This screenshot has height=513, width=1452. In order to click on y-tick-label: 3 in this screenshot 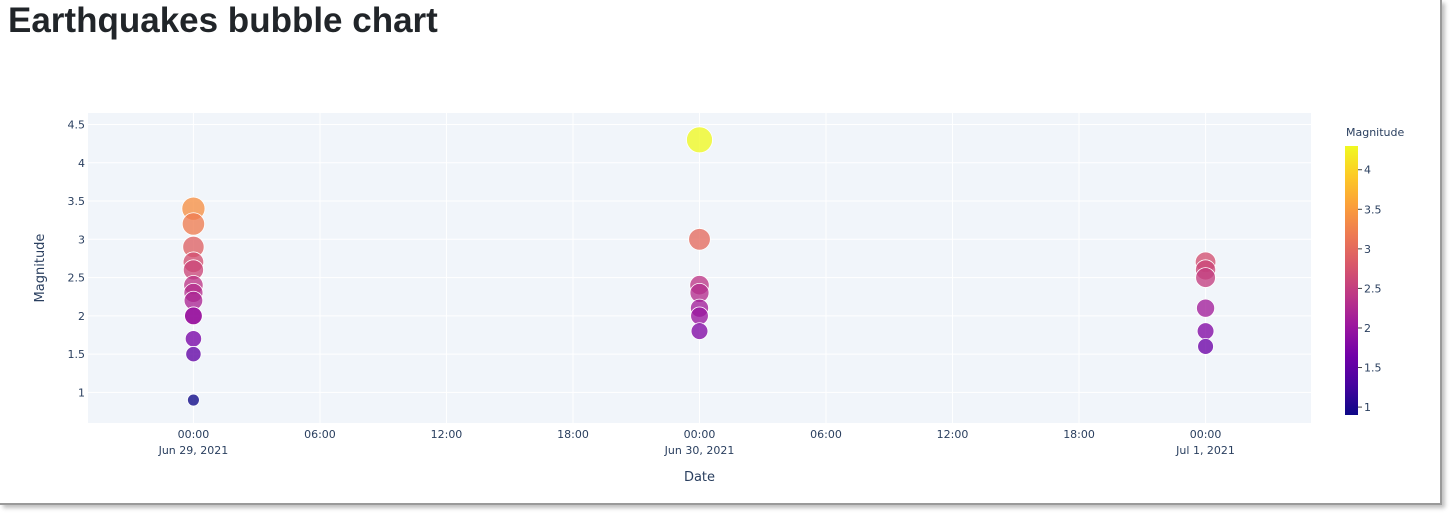, I will do `click(81, 239)`.